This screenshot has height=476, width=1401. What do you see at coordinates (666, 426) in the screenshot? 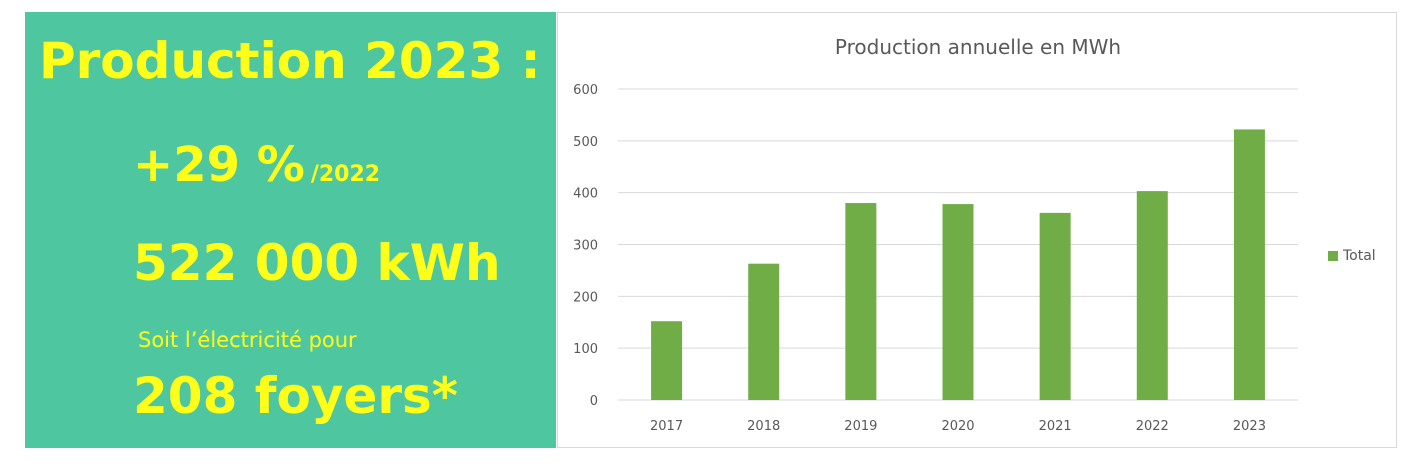
I see `x-tick-label: 2017` at bounding box center [666, 426].